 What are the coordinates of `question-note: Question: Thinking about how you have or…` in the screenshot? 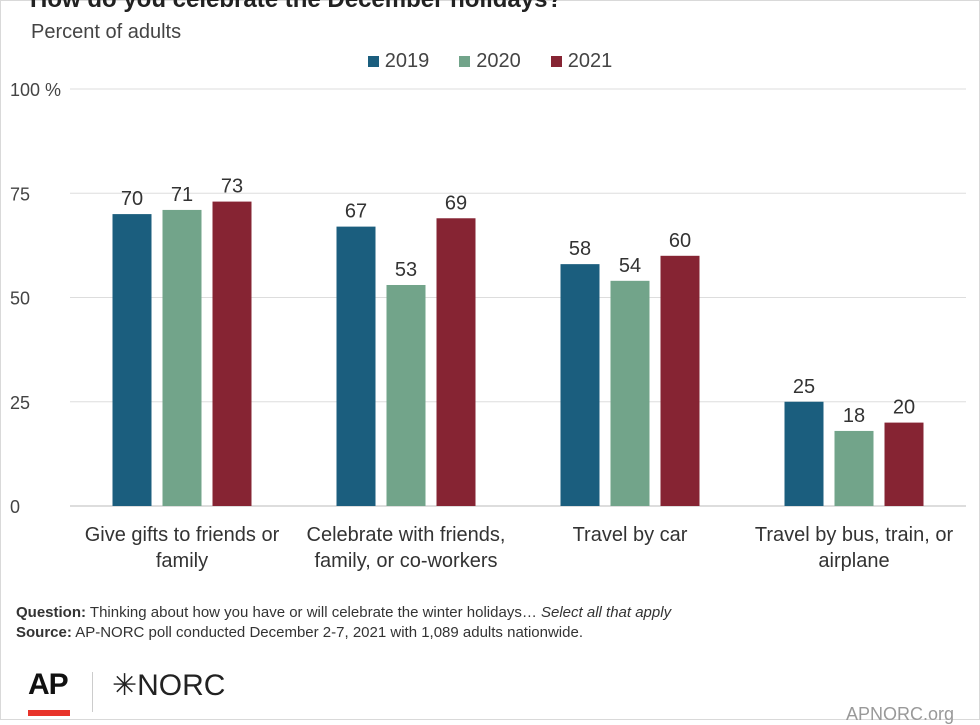 It's located at (343, 613).